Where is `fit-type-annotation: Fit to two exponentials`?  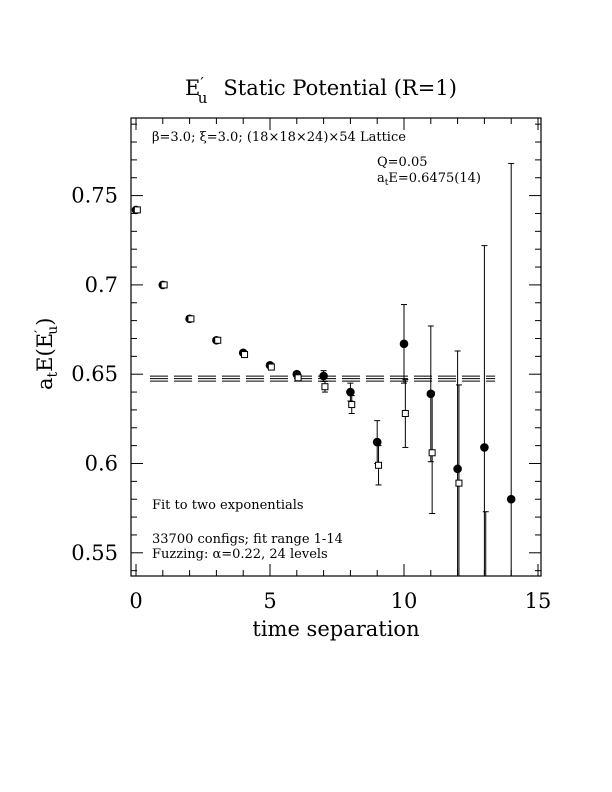 fit-type-annotation: Fit to two exponentials is located at coordinates (228, 505).